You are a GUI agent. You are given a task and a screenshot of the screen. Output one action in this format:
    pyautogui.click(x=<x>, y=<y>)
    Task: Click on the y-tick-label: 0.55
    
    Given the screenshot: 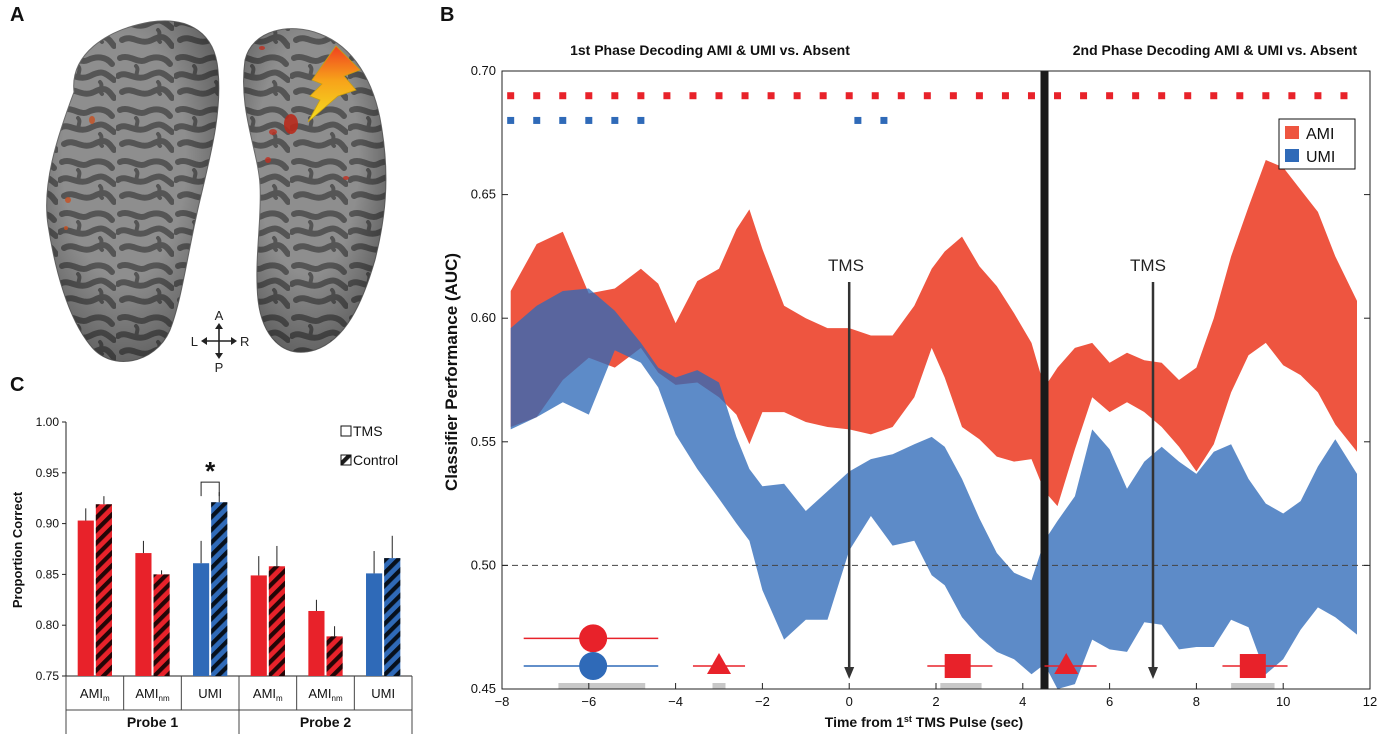 What is the action you would take?
    pyautogui.click(x=483, y=441)
    